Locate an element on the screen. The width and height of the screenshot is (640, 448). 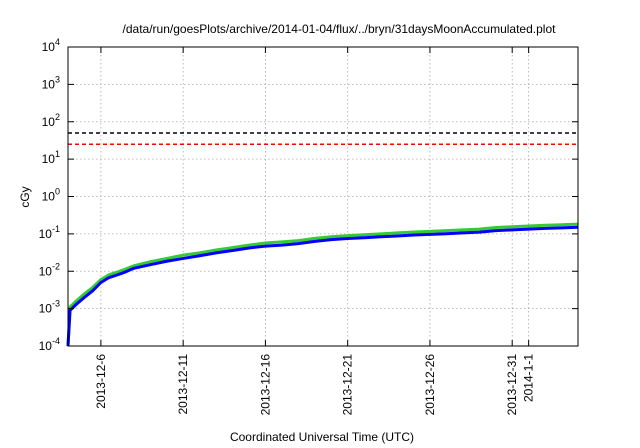
x-tick-label: 2013-12-21 is located at coordinates (348, 385).